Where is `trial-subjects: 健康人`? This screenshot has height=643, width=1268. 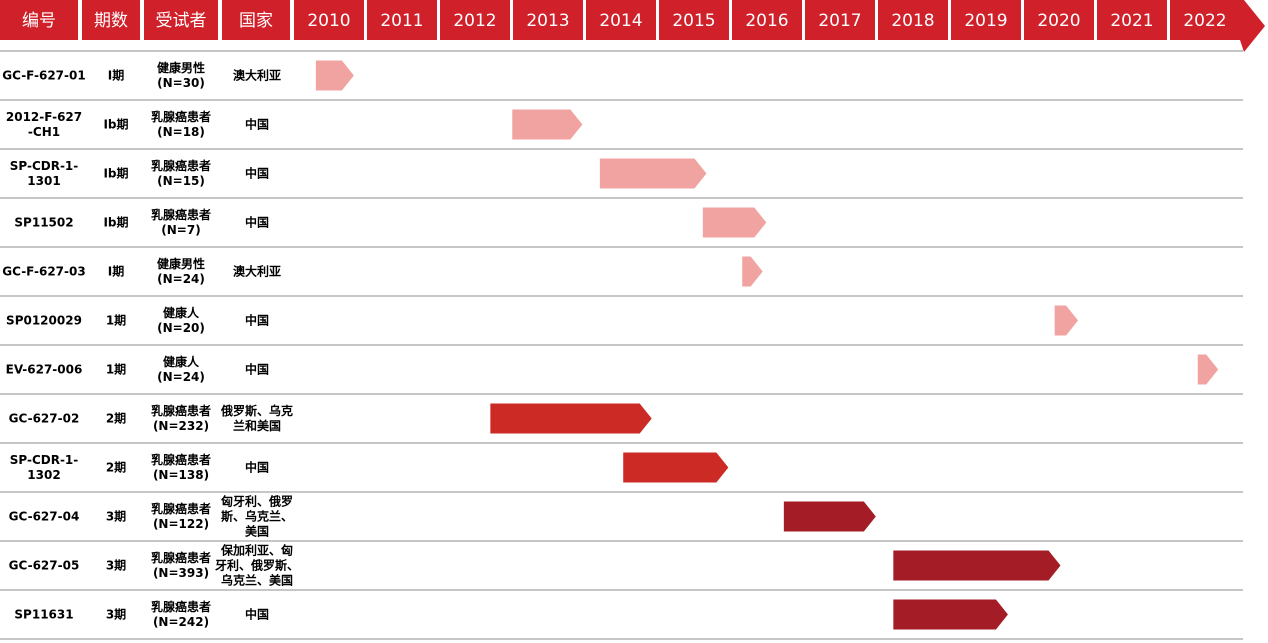 trial-subjects: 健康人 is located at coordinates (181, 312).